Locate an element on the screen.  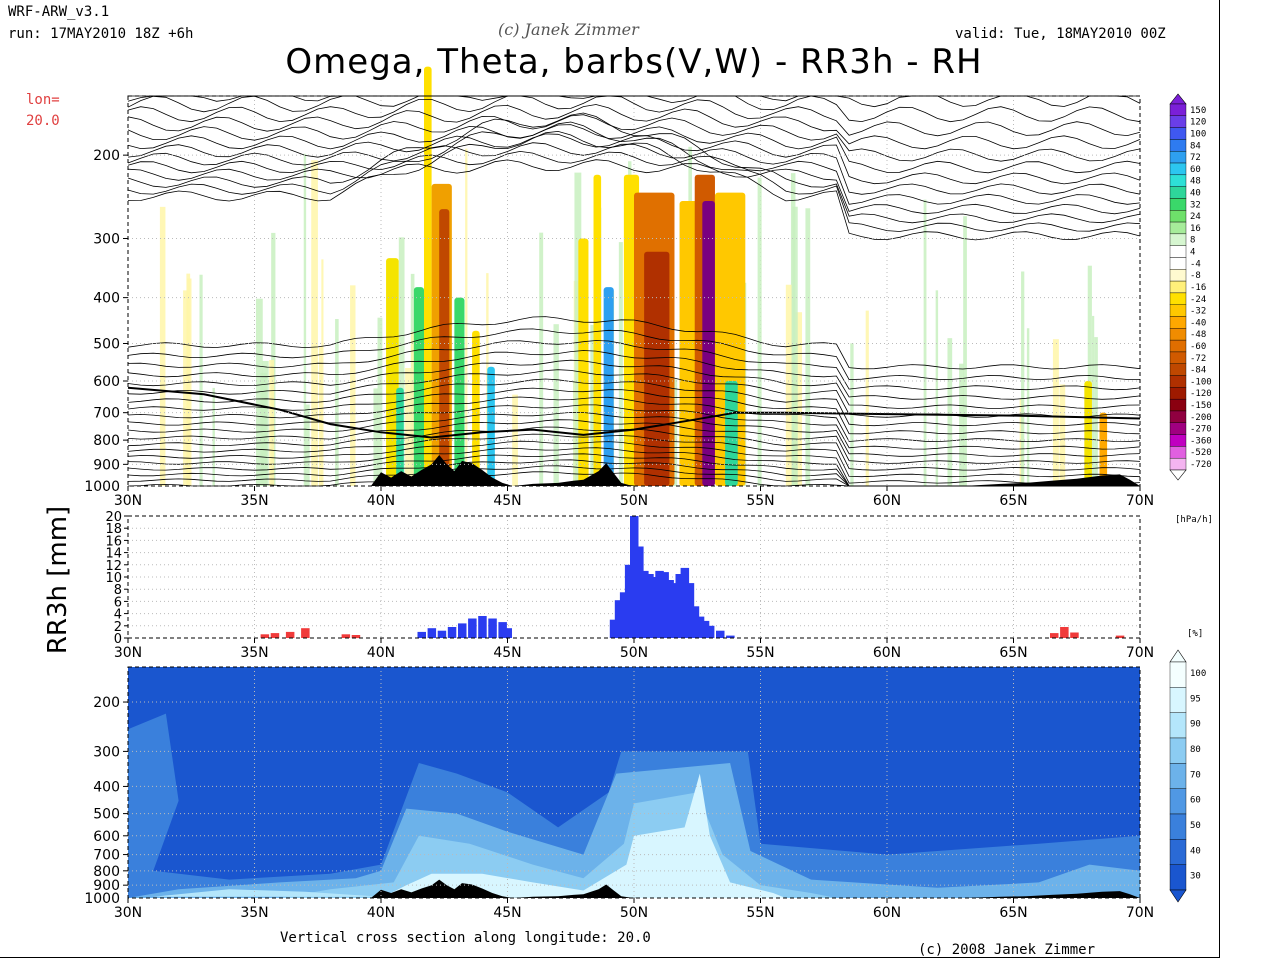
thick-isoline is located at coordinates (634, 412).